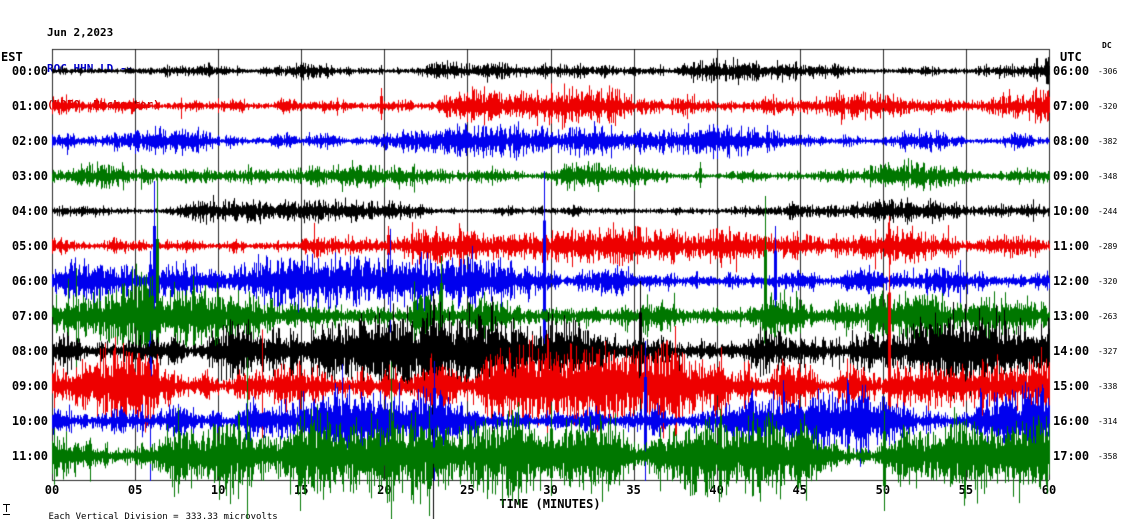  Describe the element at coordinates (716, 490) in the screenshot. I see `x-tick-label: 40` at that location.